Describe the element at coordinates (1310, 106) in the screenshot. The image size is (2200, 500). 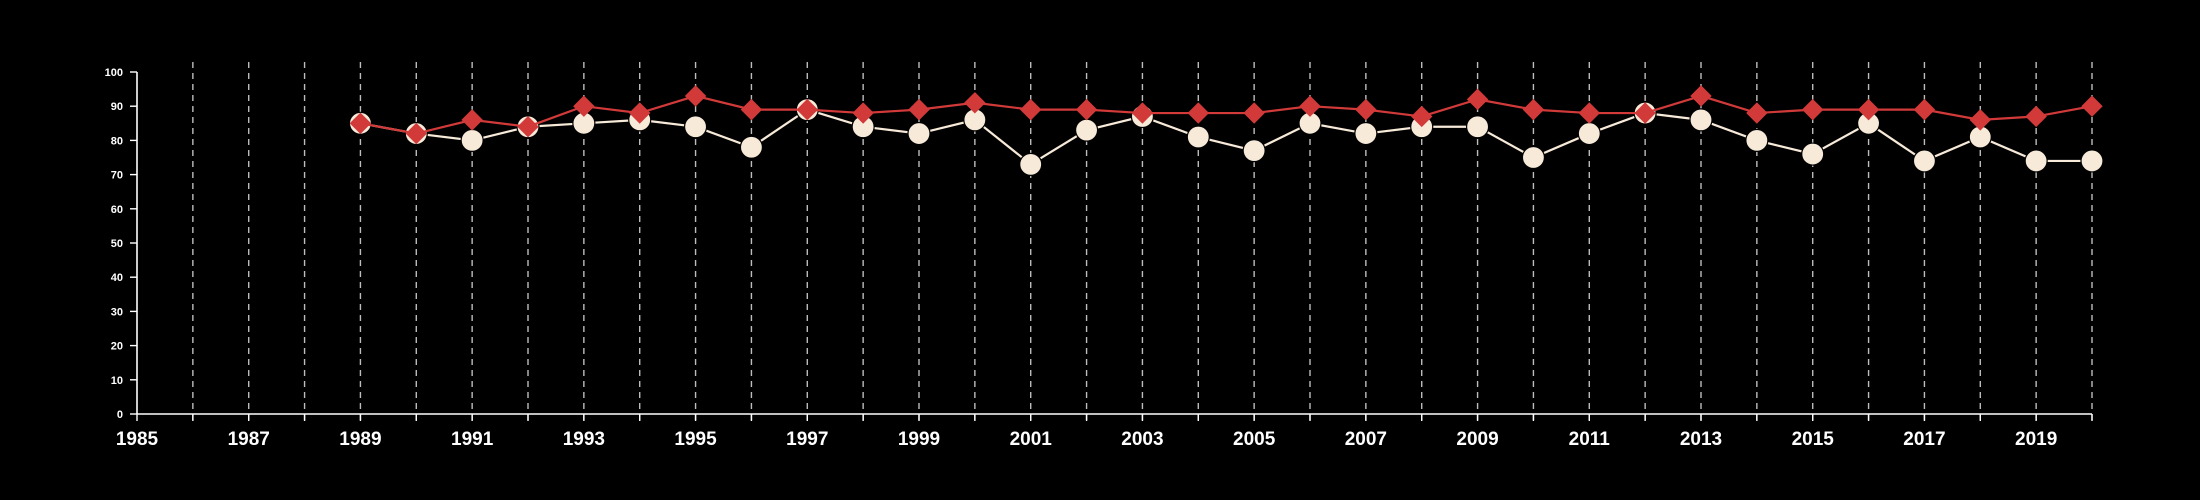
I see `point-0-2006` at that location.